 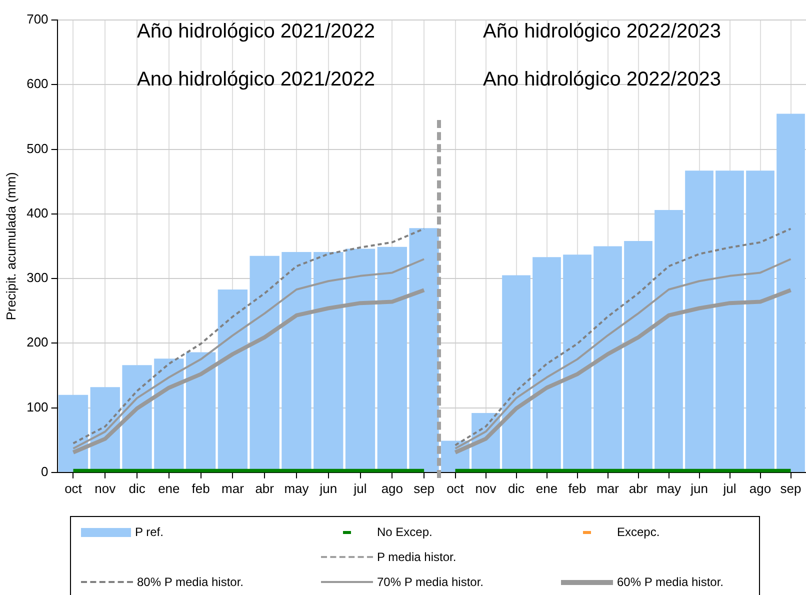 I want to click on text: Ano hidrológico 2022/2023, so click(x=602, y=79).